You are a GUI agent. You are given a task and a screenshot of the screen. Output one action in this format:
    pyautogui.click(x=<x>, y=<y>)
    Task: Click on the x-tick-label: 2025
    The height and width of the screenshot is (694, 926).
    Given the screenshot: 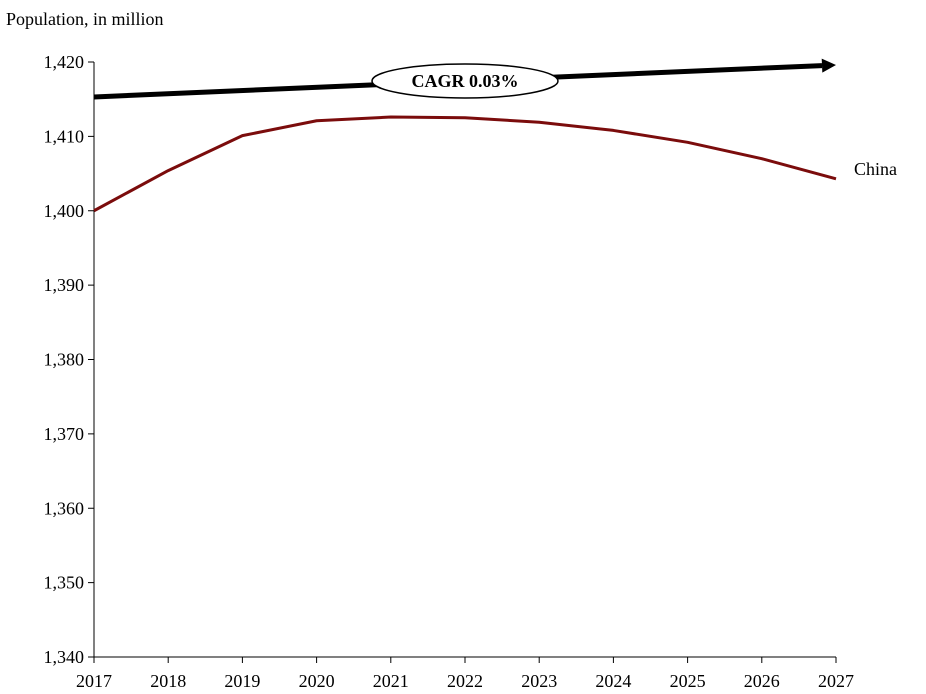 What is the action you would take?
    pyautogui.click(x=688, y=681)
    